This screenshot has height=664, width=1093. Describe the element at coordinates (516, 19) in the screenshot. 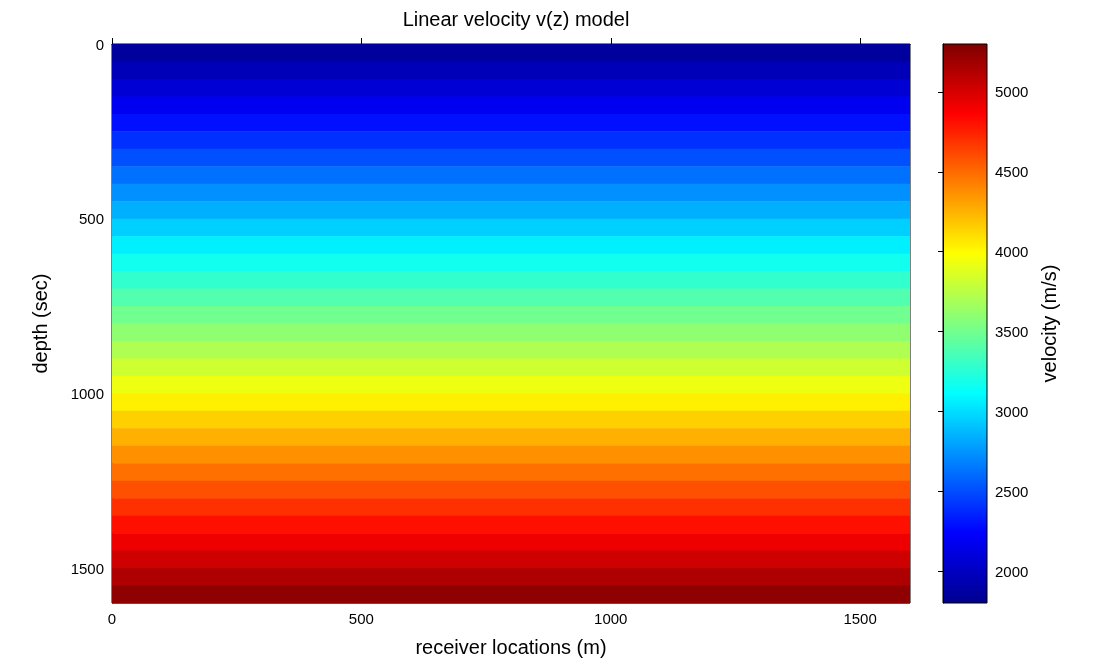

I see `chart-title: Linear velocity v(z) model` at that location.